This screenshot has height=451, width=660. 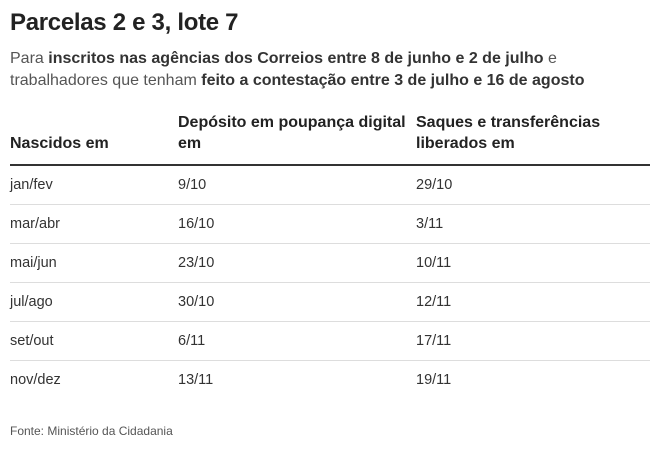 I want to click on subtitle-text-2: e trabalhadores que tenham, so click(x=283, y=69).